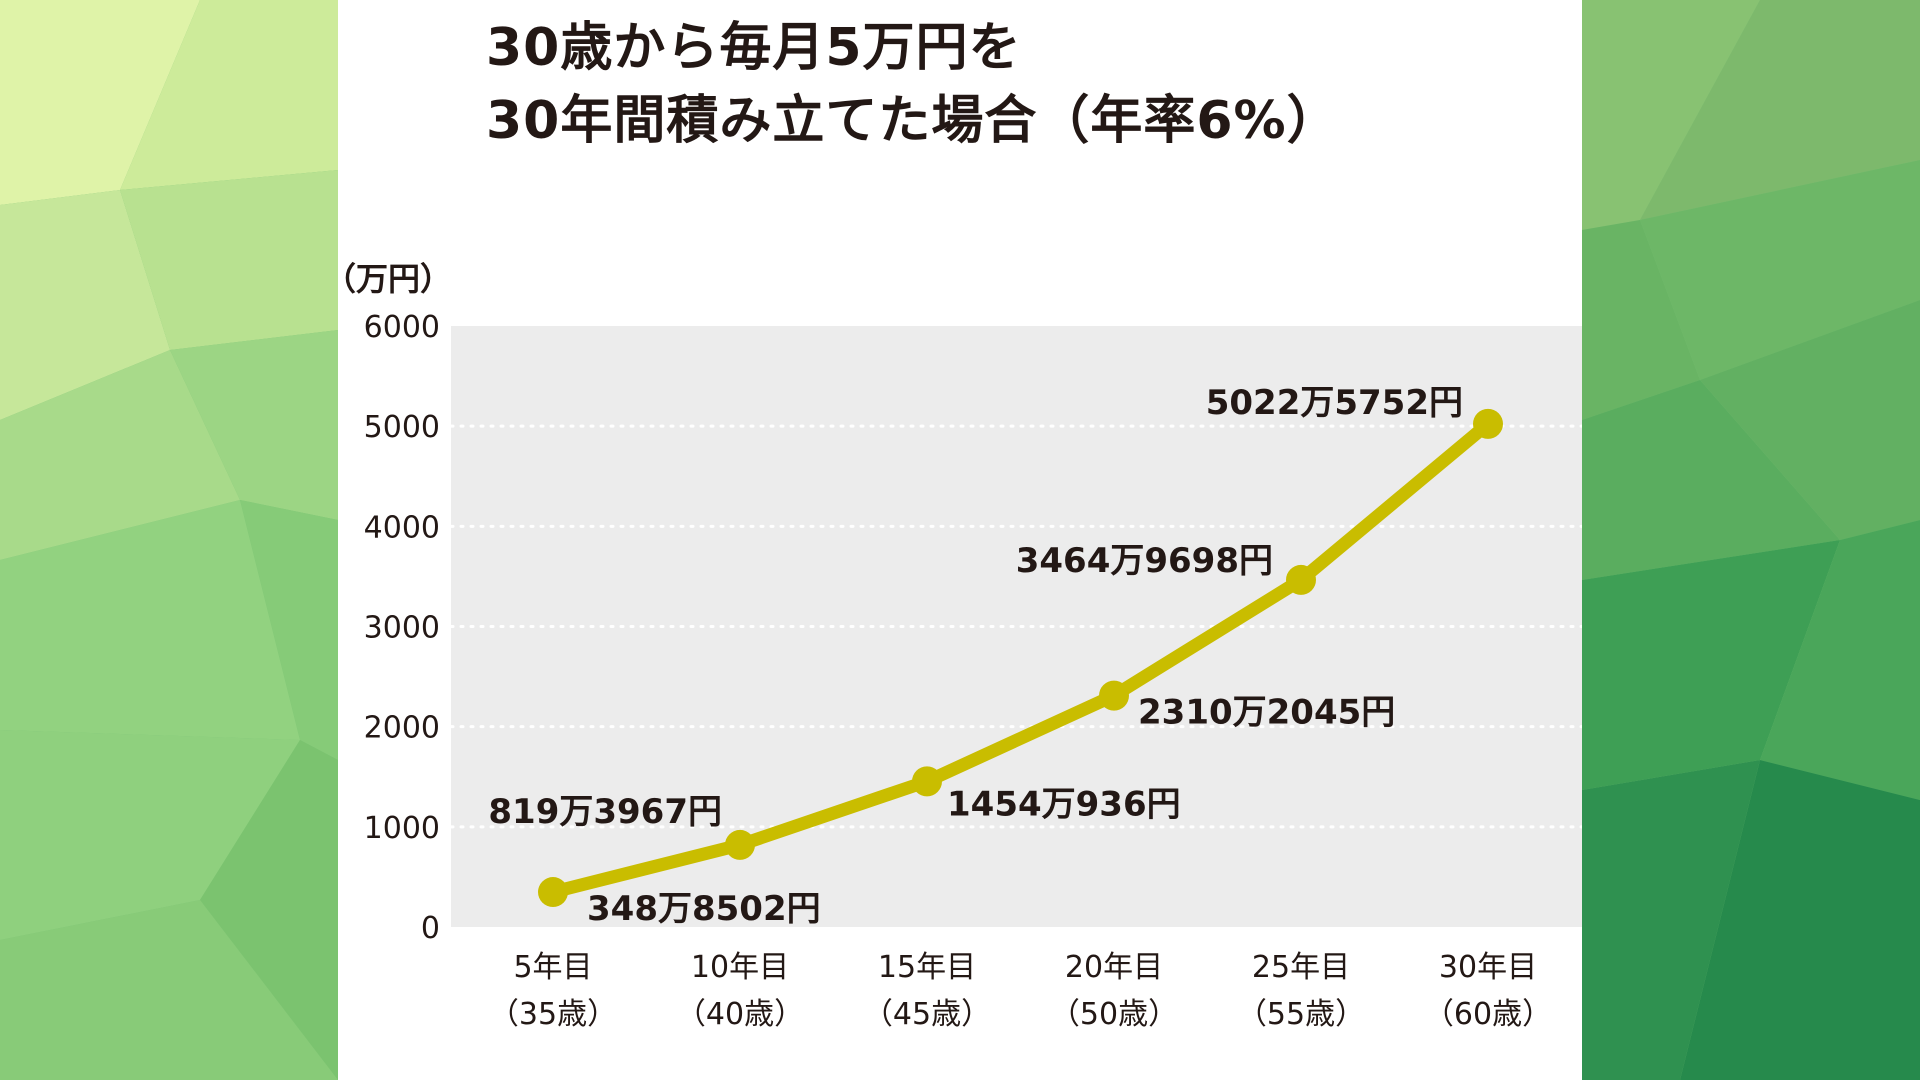  Describe the element at coordinates (1064, 804) in the screenshot. I see `data-label: 1454万936円` at that location.